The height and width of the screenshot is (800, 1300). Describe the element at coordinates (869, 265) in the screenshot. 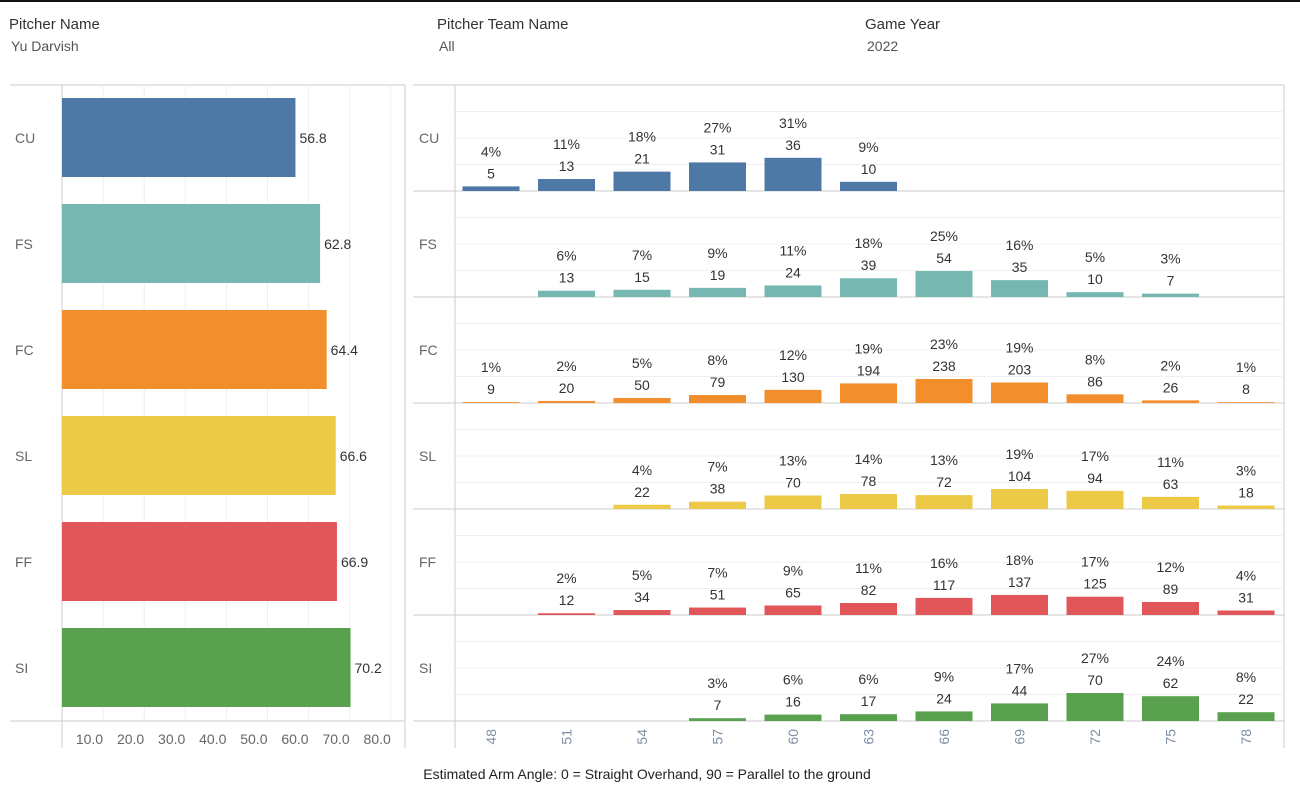

I see `count-label: 39` at that location.